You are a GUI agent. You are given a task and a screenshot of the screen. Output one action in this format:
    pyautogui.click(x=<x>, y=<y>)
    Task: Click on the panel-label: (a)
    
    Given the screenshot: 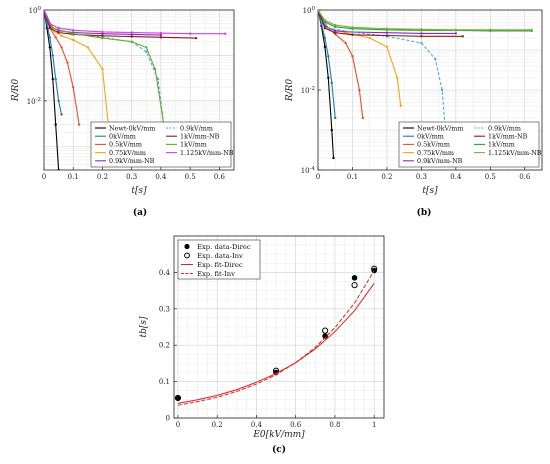 What is the action you would take?
    pyautogui.click(x=140, y=212)
    